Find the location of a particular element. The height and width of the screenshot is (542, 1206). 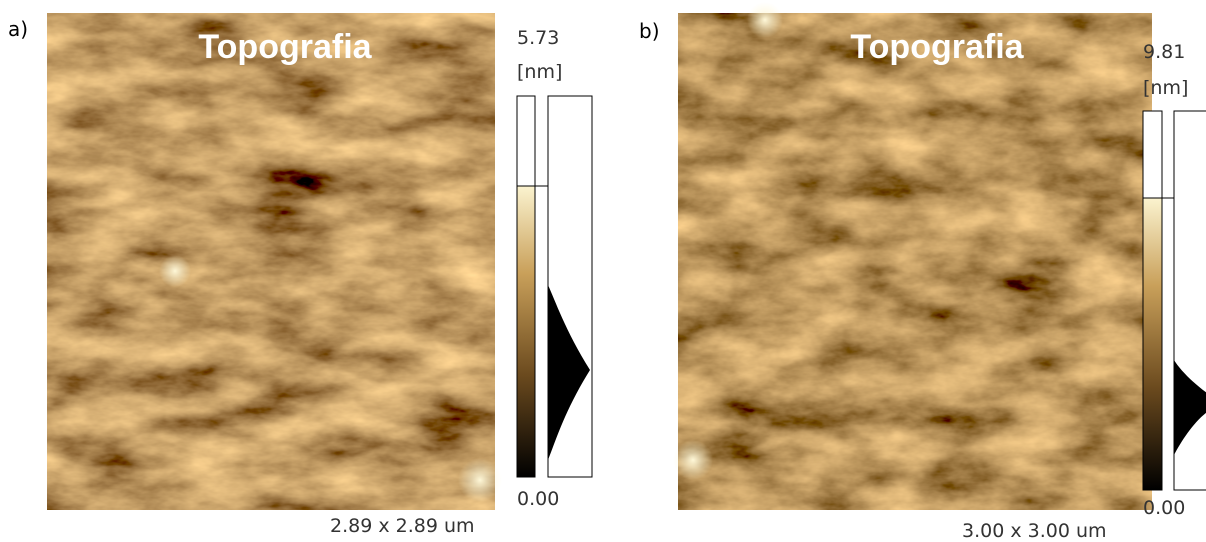

scan-size: 2.89 x 2.89 um is located at coordinates (402, 526).